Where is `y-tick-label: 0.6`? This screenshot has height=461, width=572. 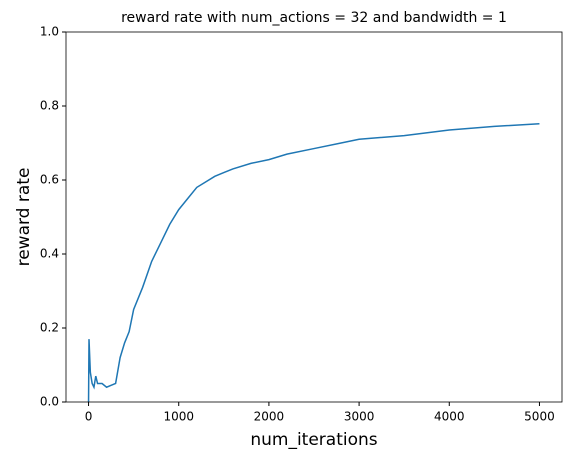 y-tick-label: 0.6 is located at coordinates (49, 180).